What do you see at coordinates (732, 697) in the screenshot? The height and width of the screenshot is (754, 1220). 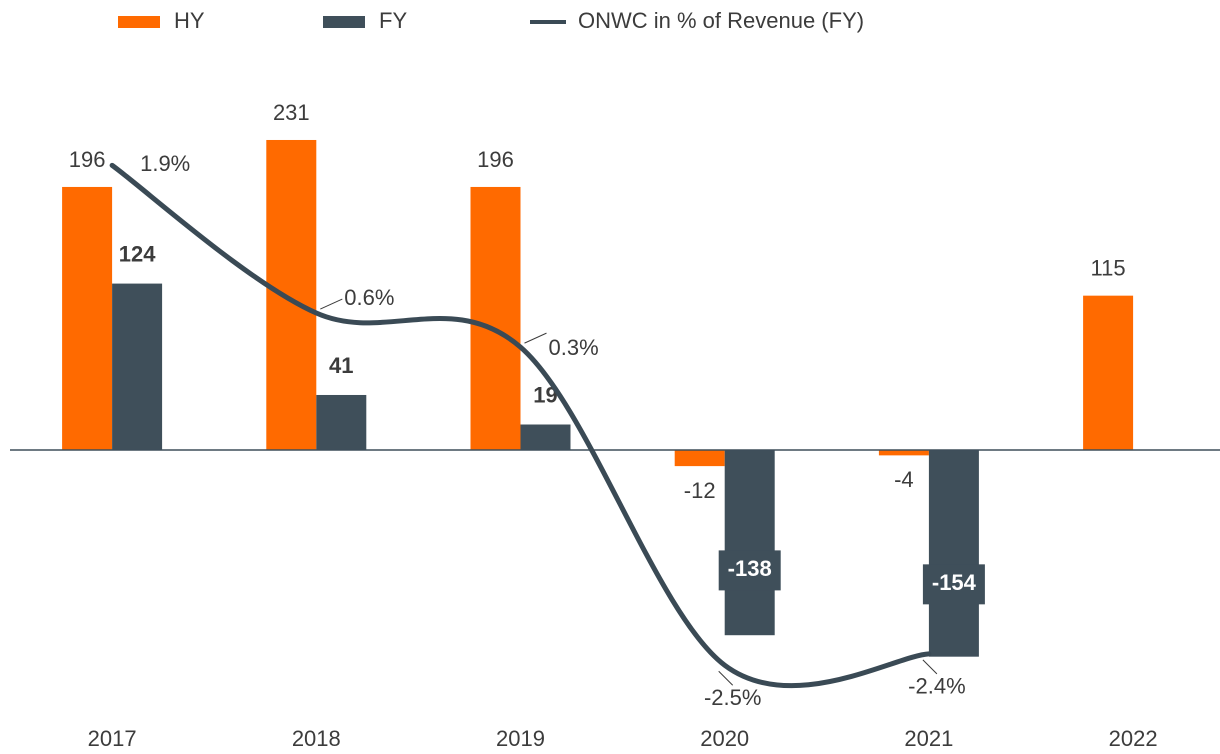 I see `data-label: -2.5%` at bounding box center [732, 697].